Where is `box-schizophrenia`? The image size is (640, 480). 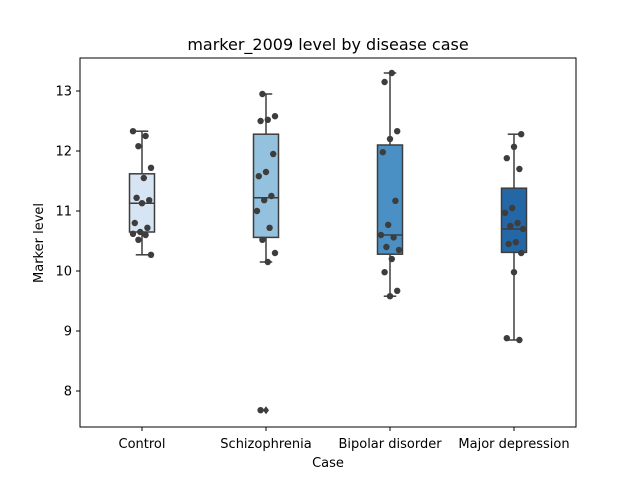
box-schizophrenia is located at coordinates (266, 186).